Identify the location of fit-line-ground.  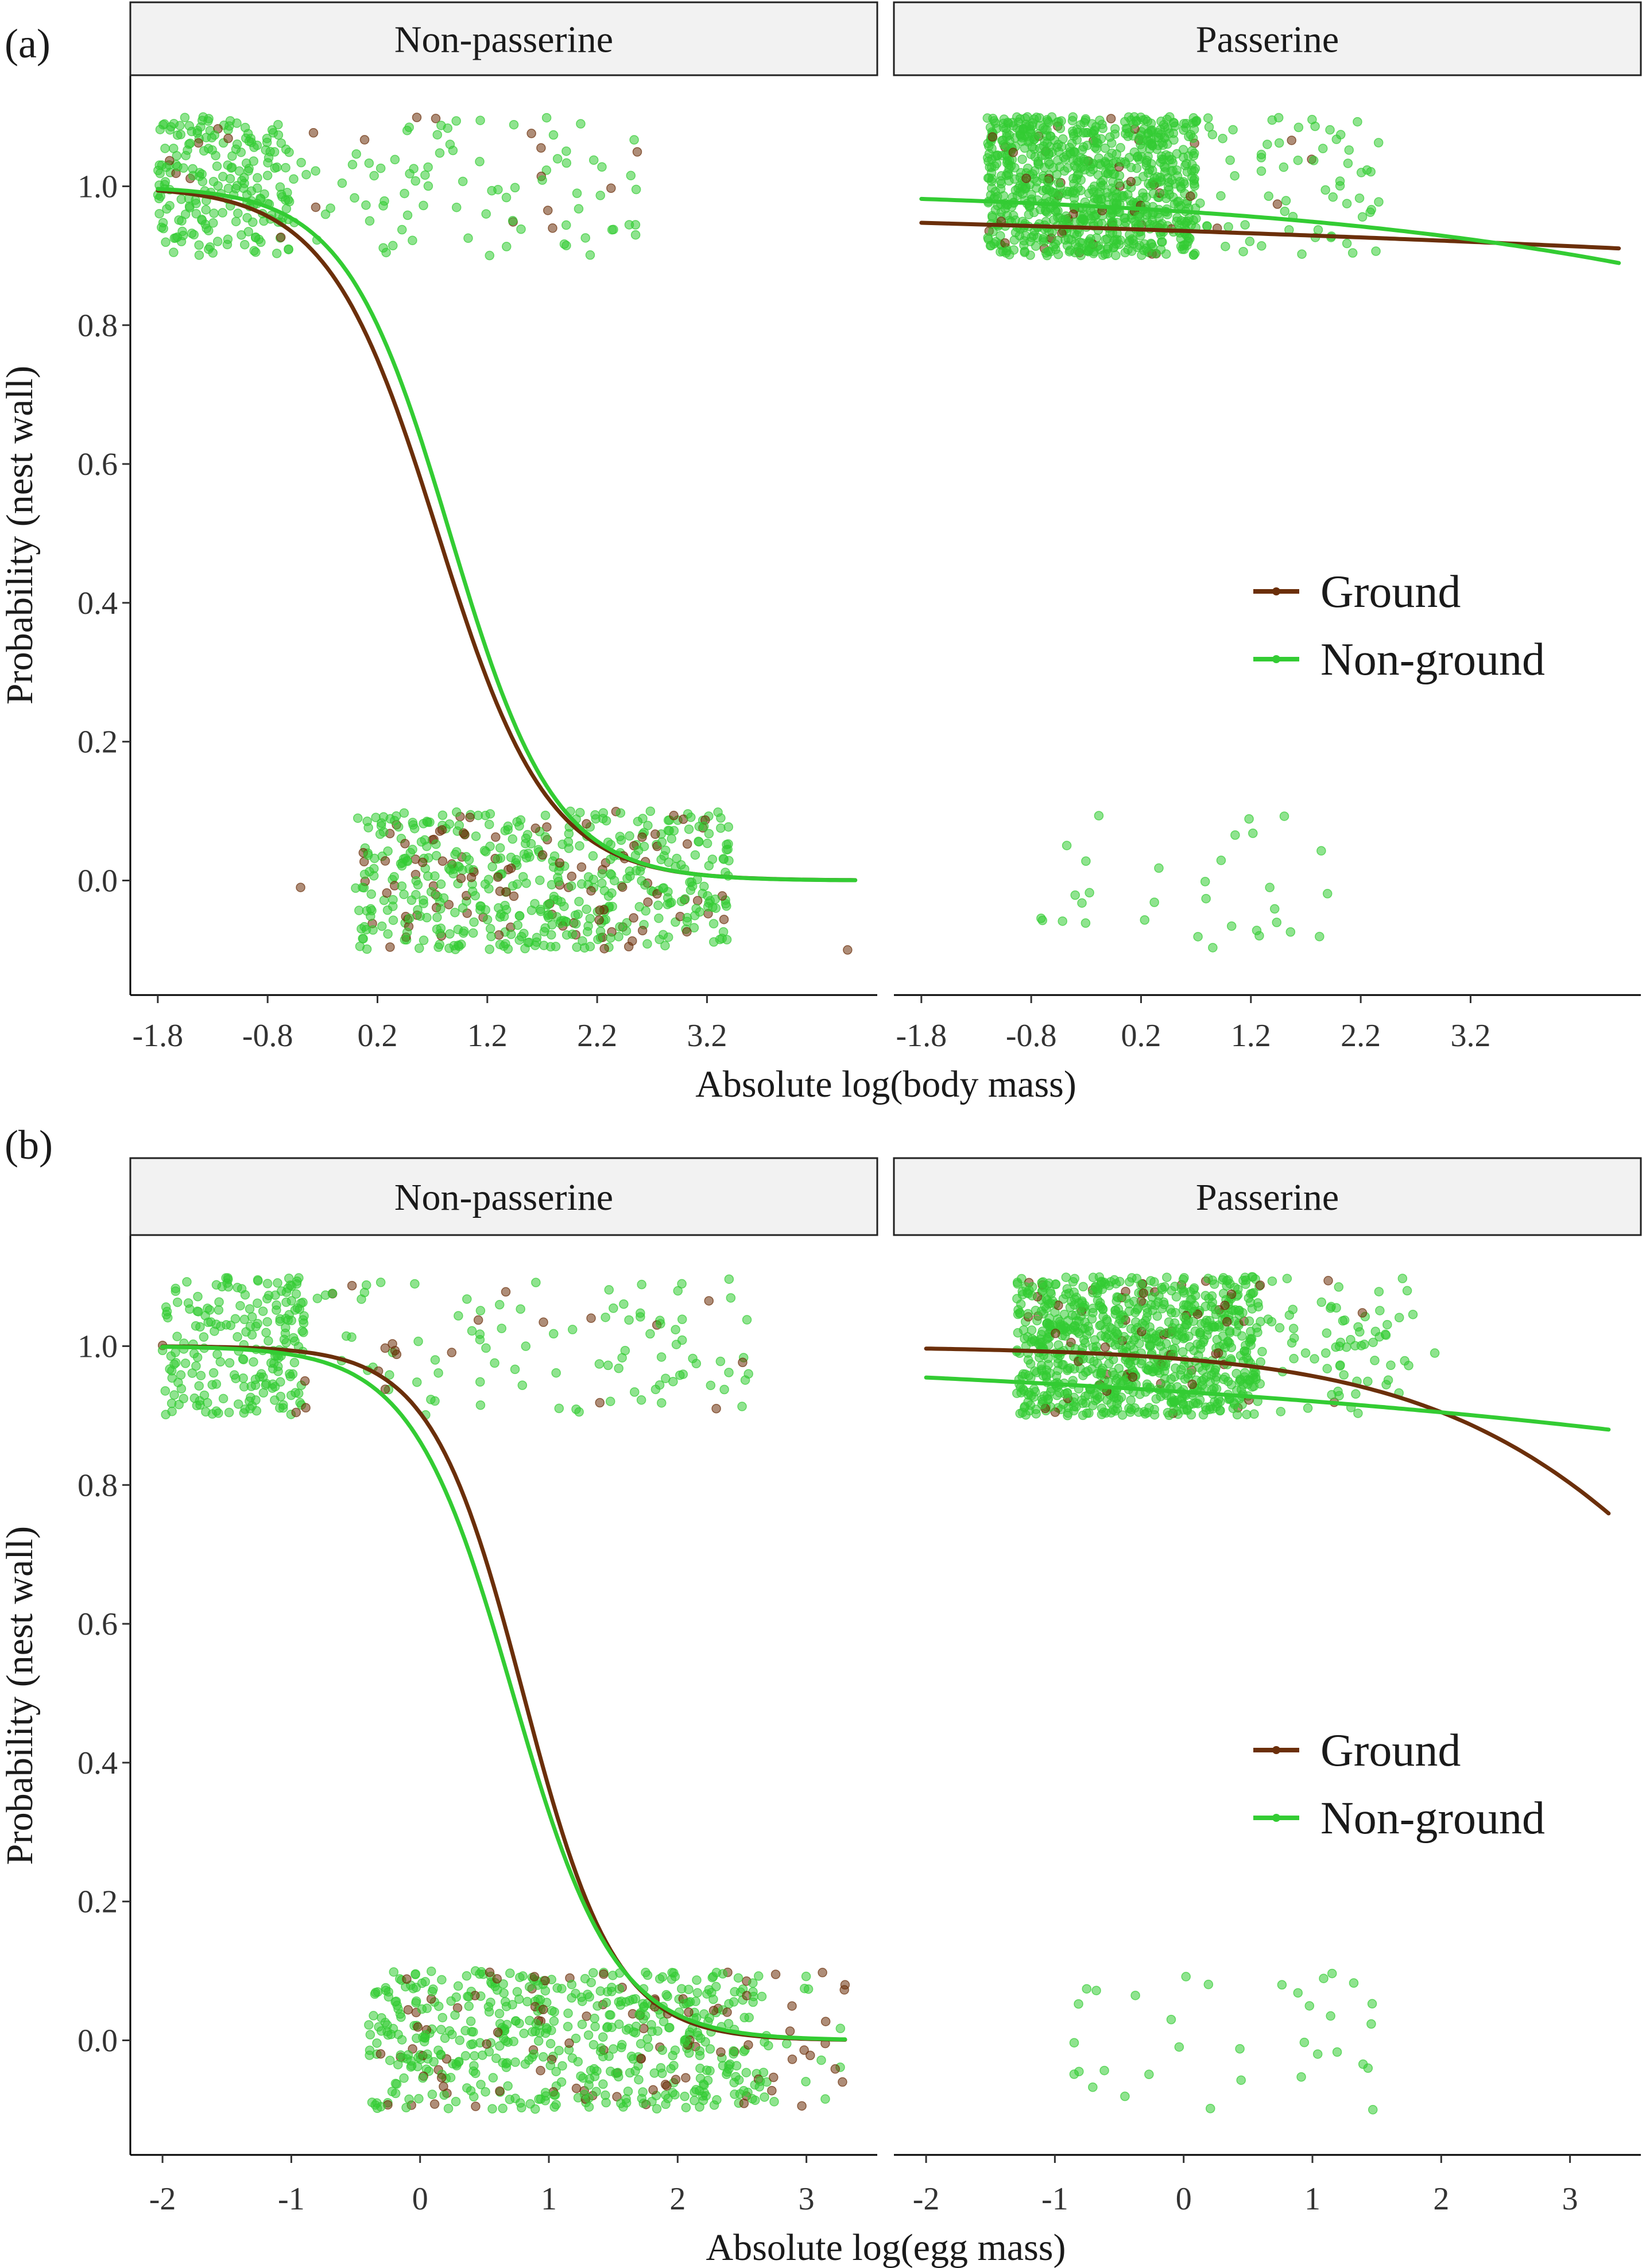
(507, 535).